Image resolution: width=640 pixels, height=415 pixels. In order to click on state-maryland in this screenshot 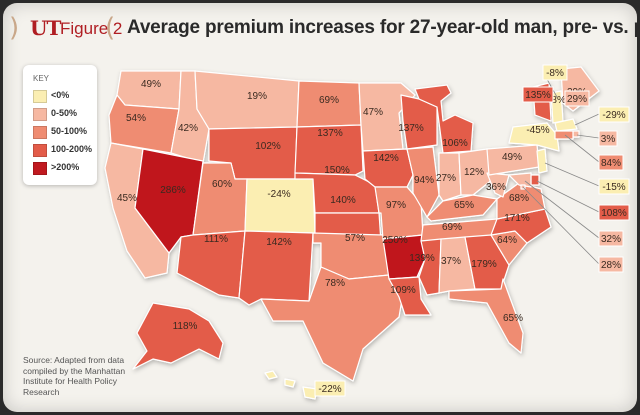, I will do `click(520, 180)`.